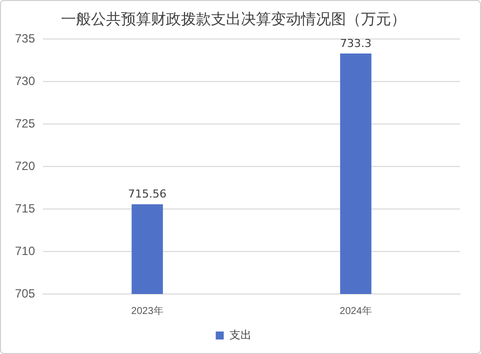  Describe the element at coordinates (356, 310) in the screenshot. I see `x-tick-label: 2024年` at that location.